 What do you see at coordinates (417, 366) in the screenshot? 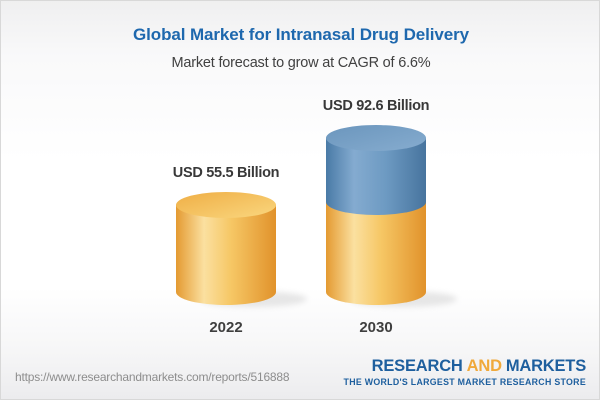
I see `logo-word-research: RESEARCH` at bounding box center [417, 366].